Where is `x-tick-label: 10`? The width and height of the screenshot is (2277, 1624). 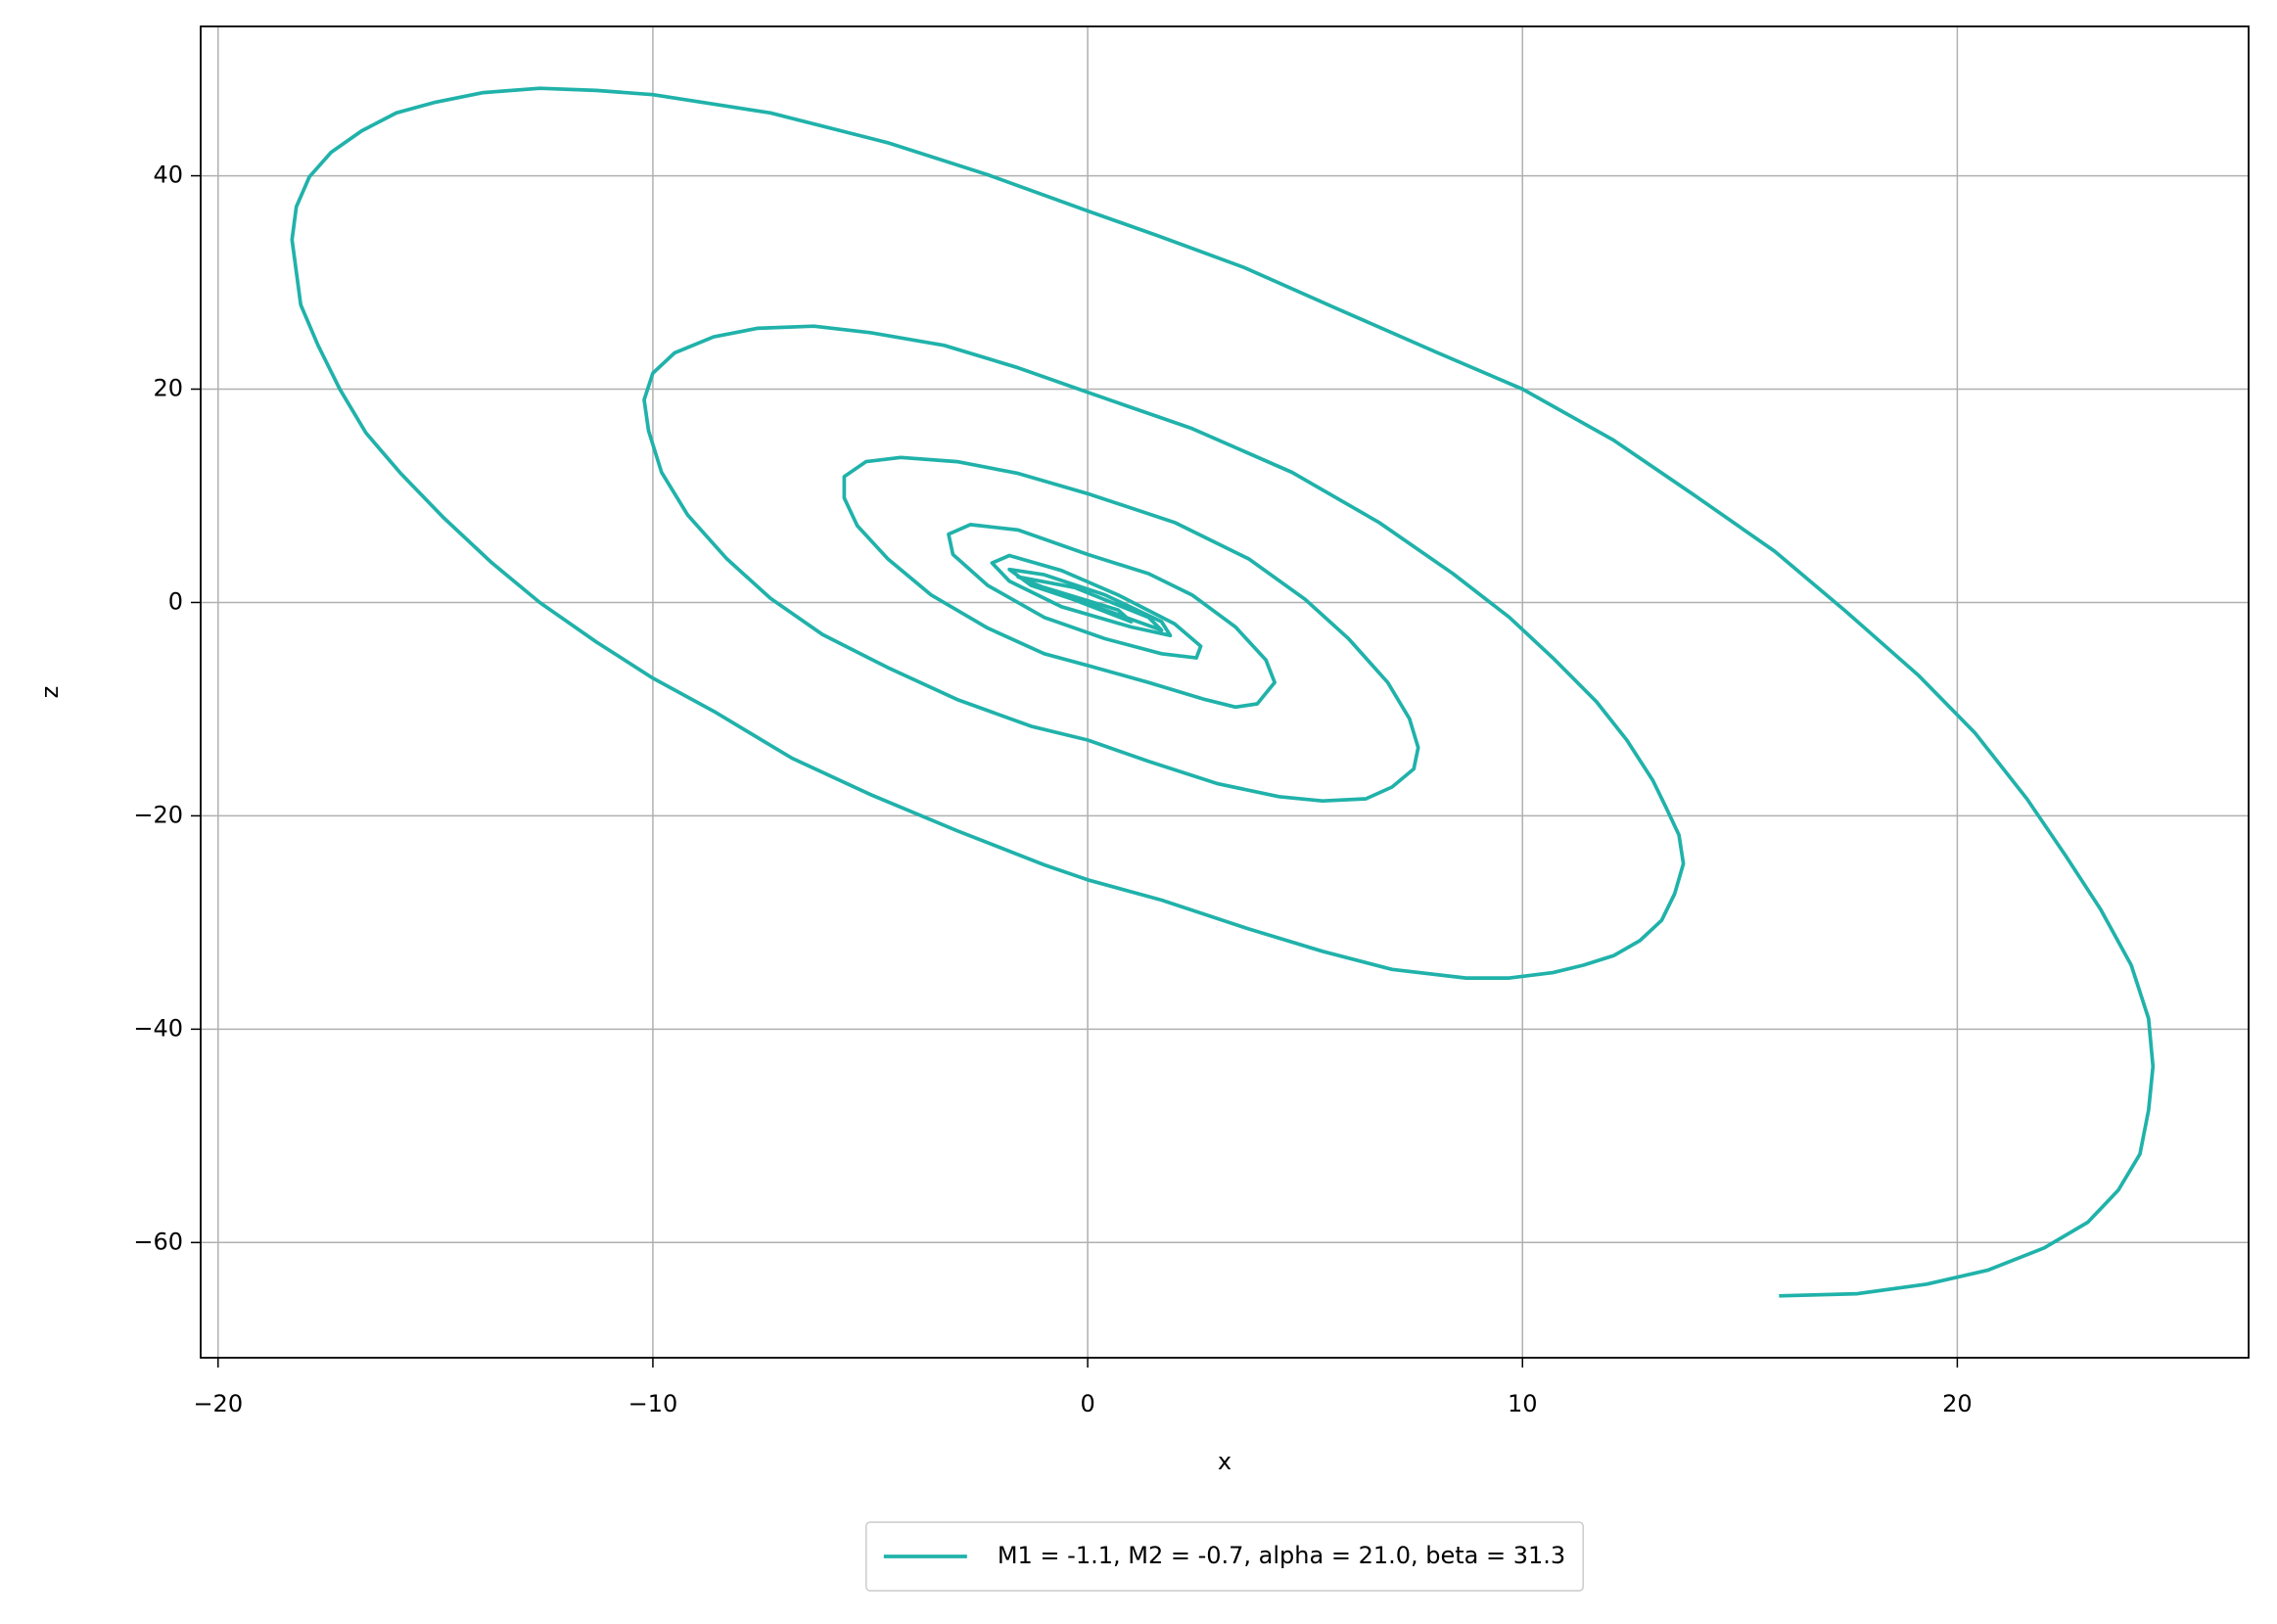 x-tick-label: 10 is located at coordinates (1523, 1404).